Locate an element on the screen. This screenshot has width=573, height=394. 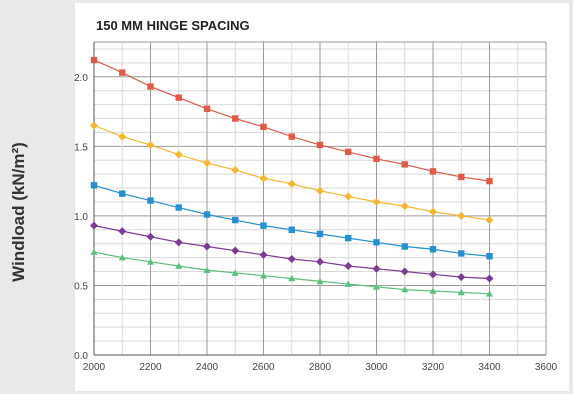
chart-title: 150 MM HINGE SPACING is located at coordinates (173, 25).